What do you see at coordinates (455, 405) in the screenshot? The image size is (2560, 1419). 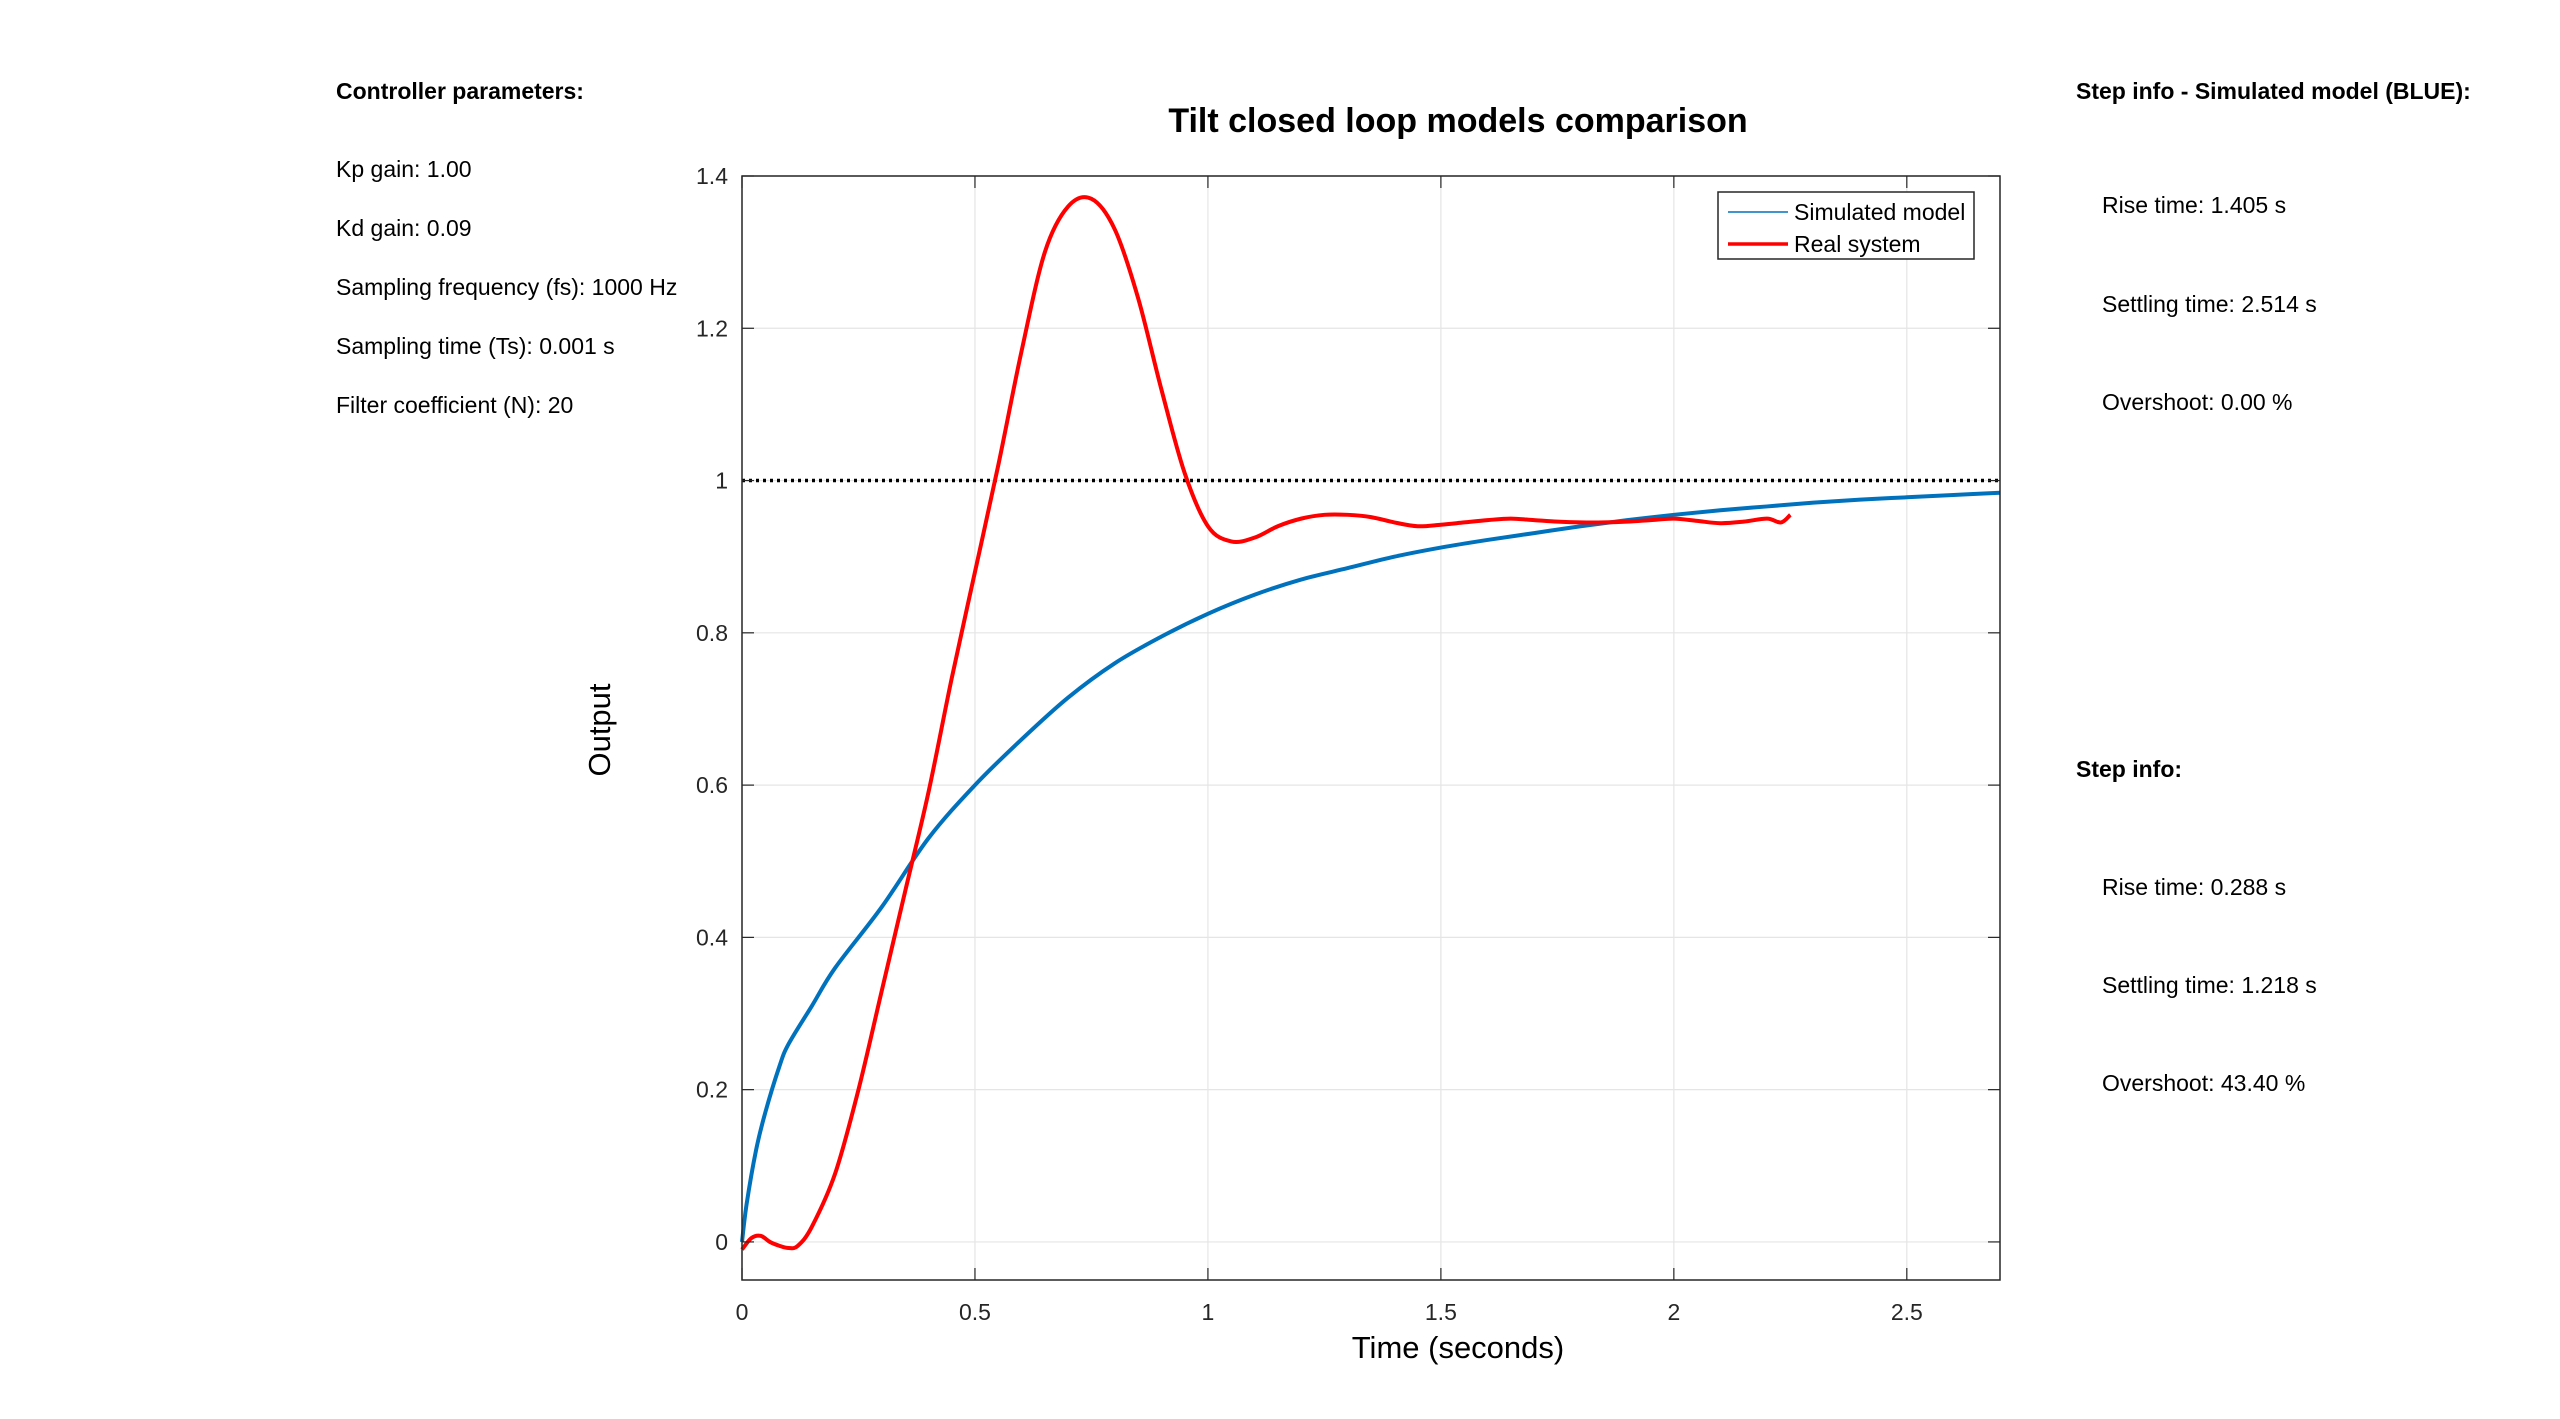 I see `filter-coefficient-text: Filter coefficient (N): 20` at bounding box center [455, 405].